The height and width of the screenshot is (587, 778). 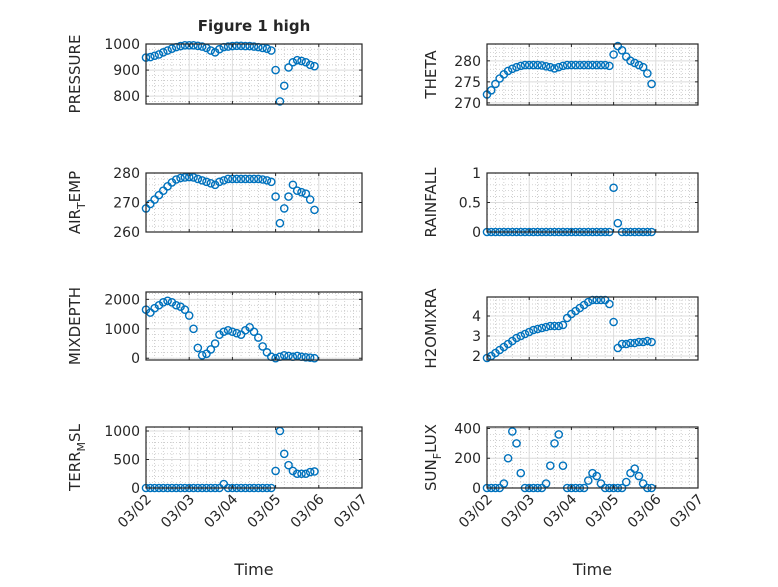 I want to click on label-subscript: T, so click(x=81, y=206).